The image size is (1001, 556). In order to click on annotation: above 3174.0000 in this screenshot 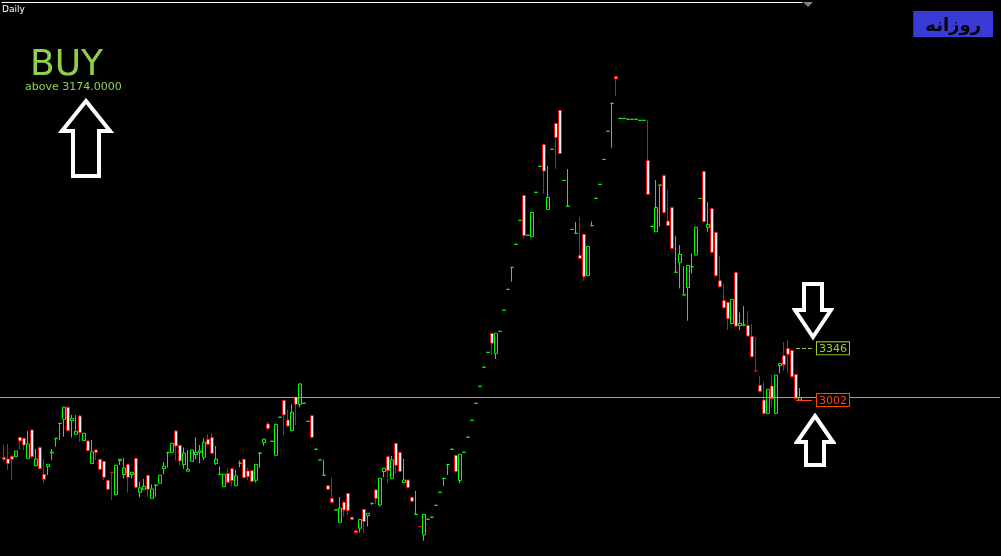, I will do `click(73, 86)`.